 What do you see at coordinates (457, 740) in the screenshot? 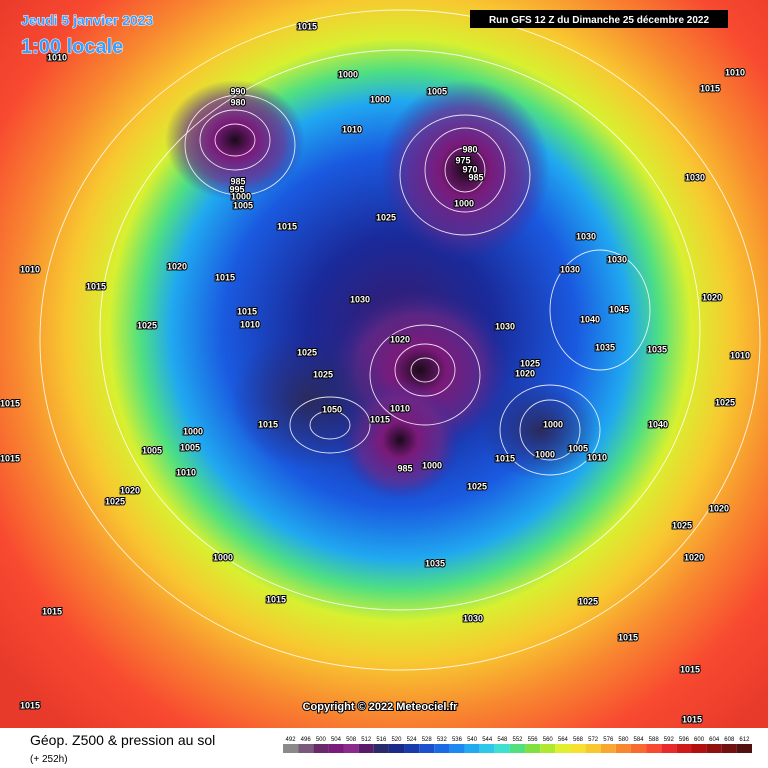
I see `colorbar-label: 536` at bounding box center [457, 740].